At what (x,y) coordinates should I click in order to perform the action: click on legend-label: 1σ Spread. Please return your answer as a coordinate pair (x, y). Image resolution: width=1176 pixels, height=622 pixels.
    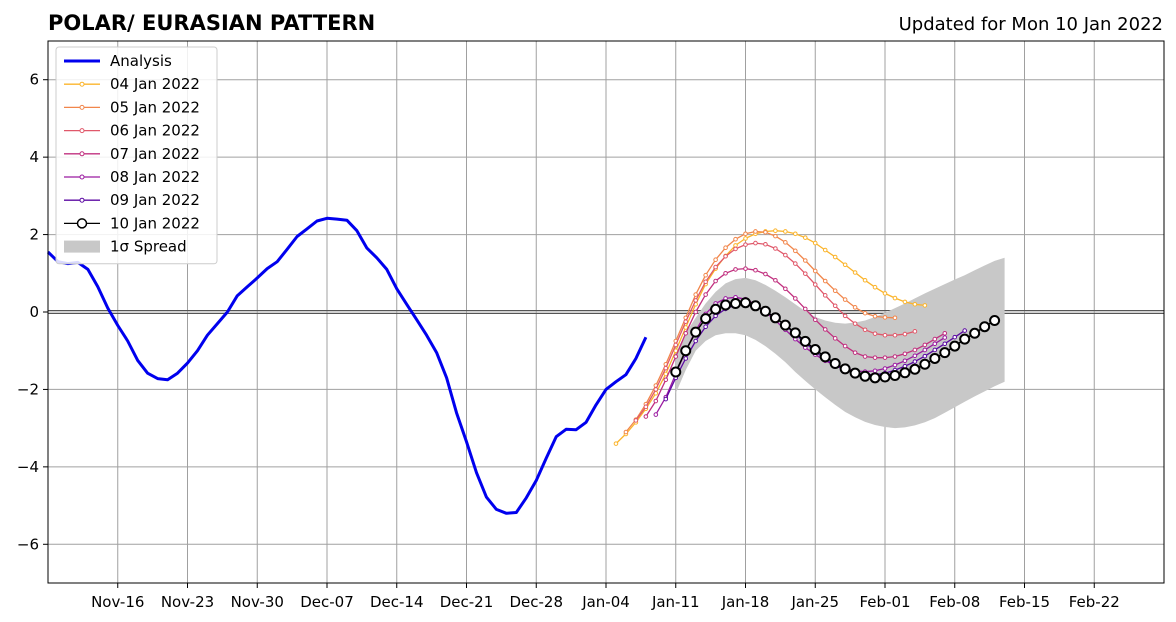
    Looking at the image, I should click on (148, 247).